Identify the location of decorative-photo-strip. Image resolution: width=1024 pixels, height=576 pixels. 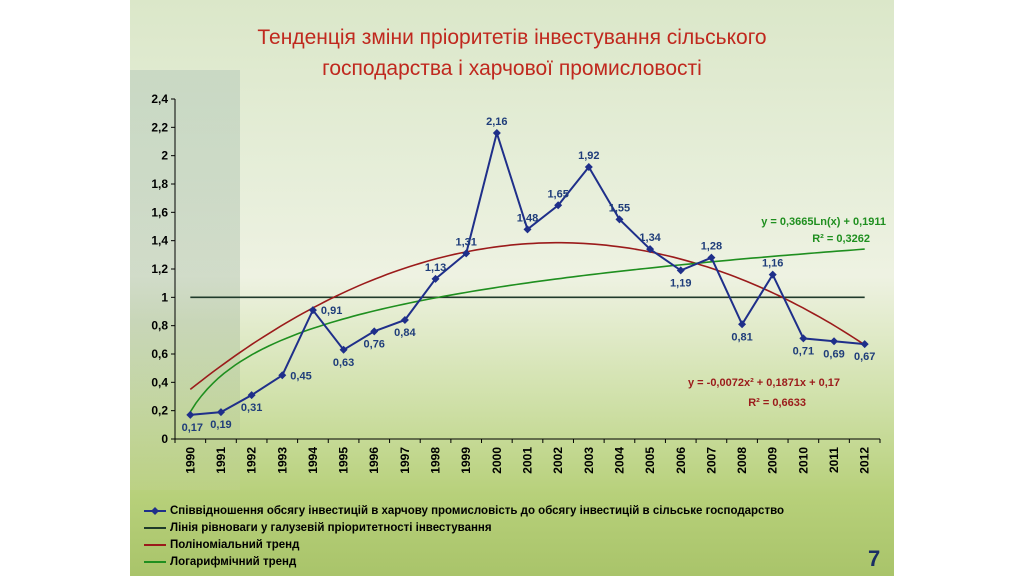
(185, 280).